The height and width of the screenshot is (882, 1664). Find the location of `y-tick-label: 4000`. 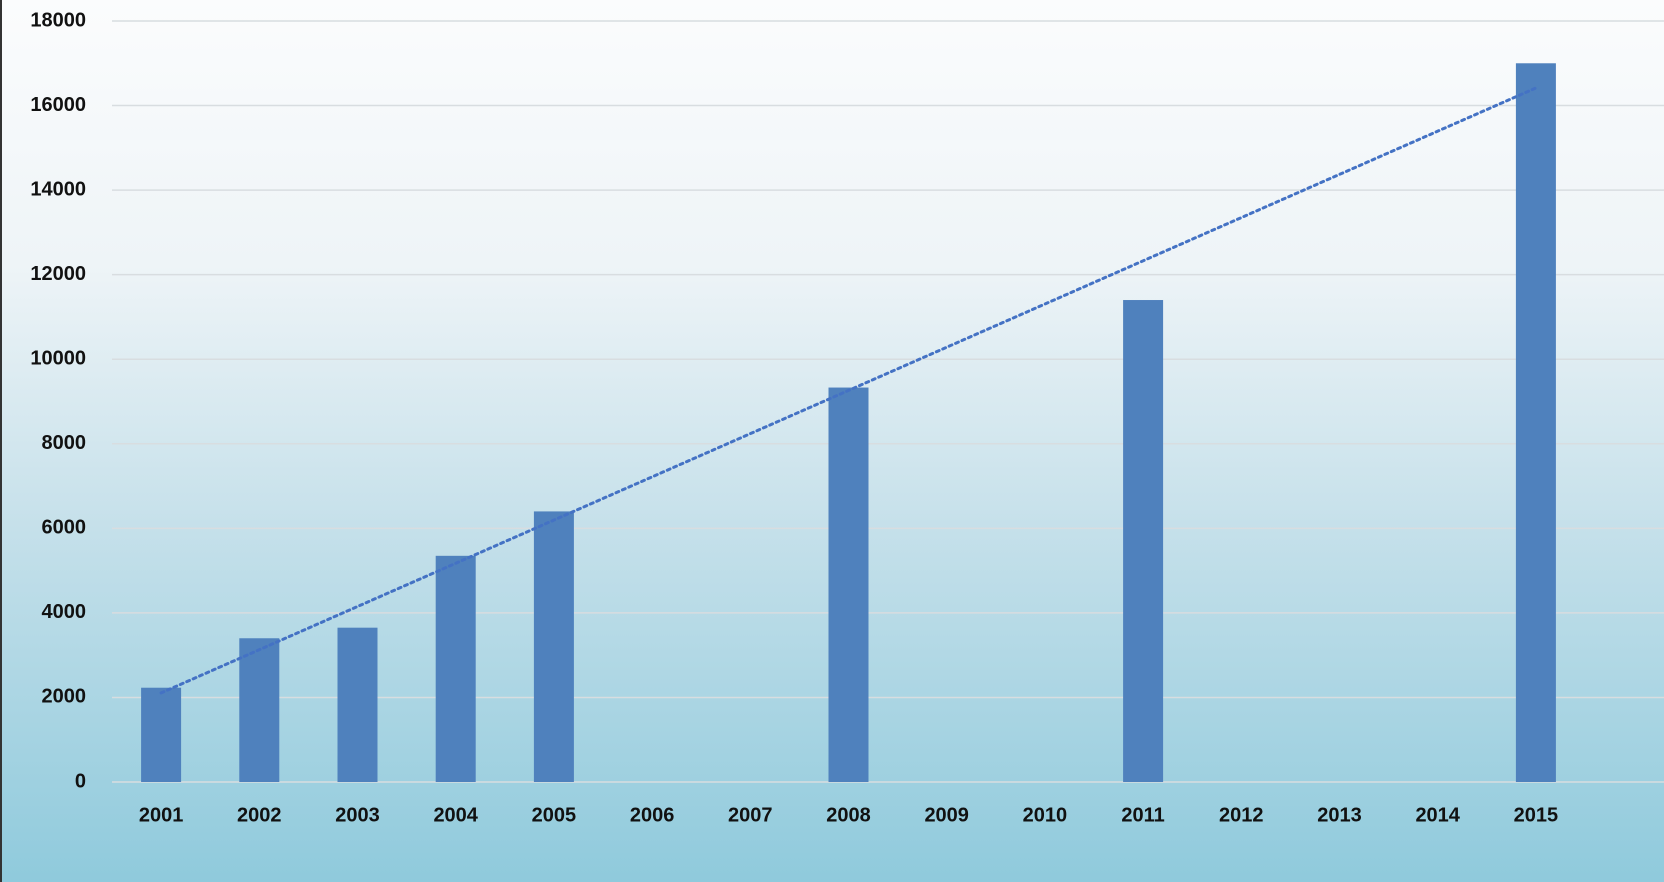

y-tick-label: 4000 is located at coordinates (64, 612).